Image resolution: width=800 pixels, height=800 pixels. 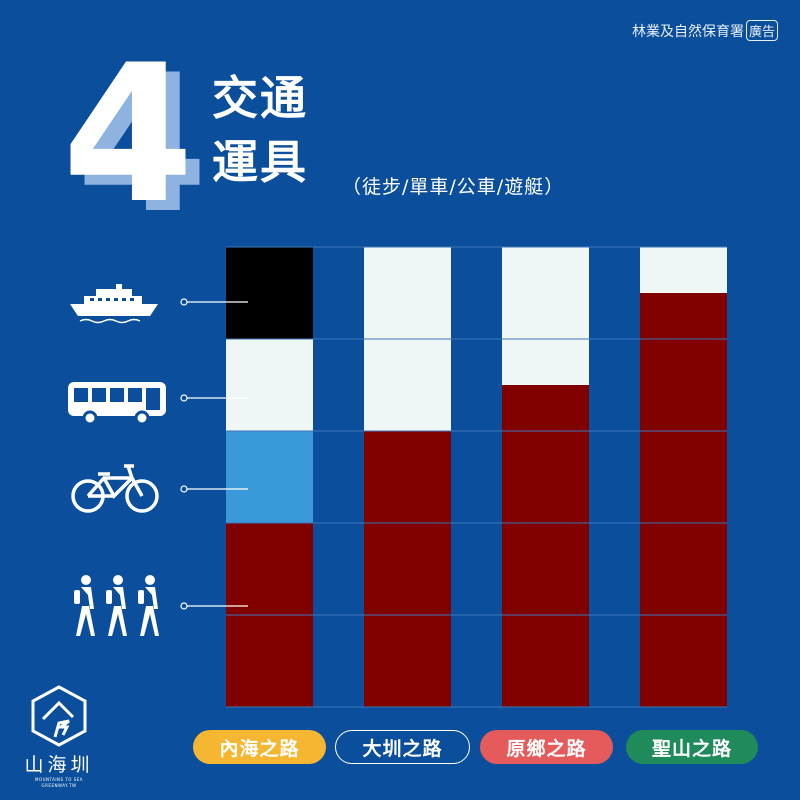 What do you see at coordinates (59, 716) in the screenshot?
I see `logo-mark-icon` at bounding box center [59, 716].